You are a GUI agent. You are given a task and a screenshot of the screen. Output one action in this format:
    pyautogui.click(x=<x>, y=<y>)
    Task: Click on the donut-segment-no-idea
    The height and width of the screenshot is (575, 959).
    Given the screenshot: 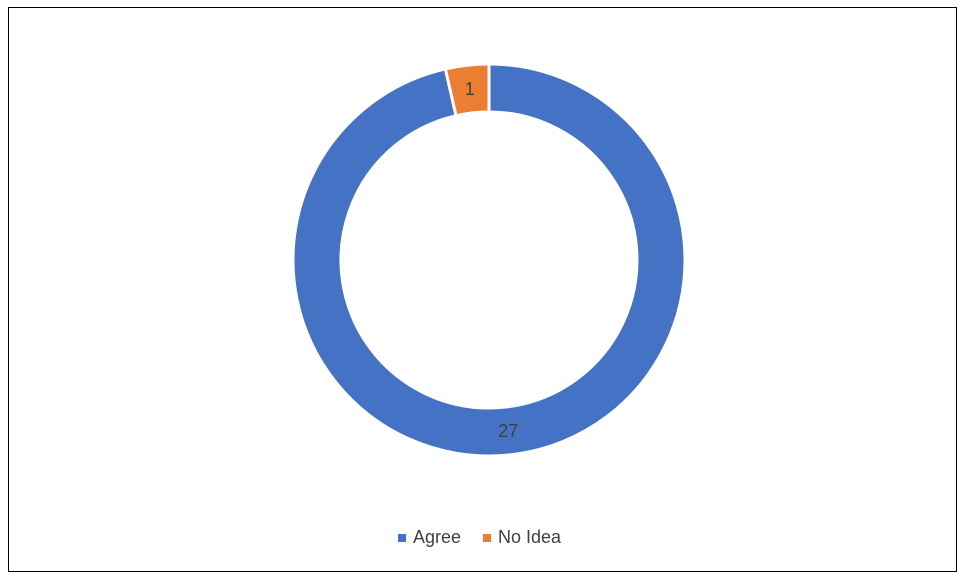 What is the action you would take?
    pyautogui.click(x=467, y=90)
    